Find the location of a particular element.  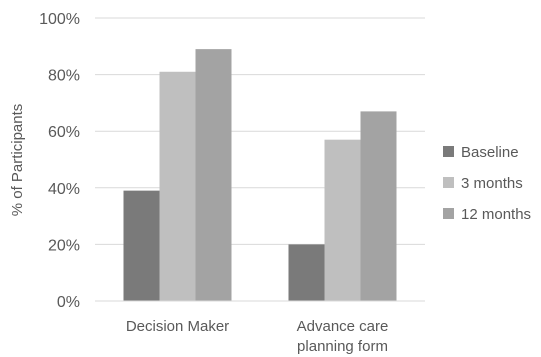

y-tick-label: 100% is located at coordinates (59, 19).